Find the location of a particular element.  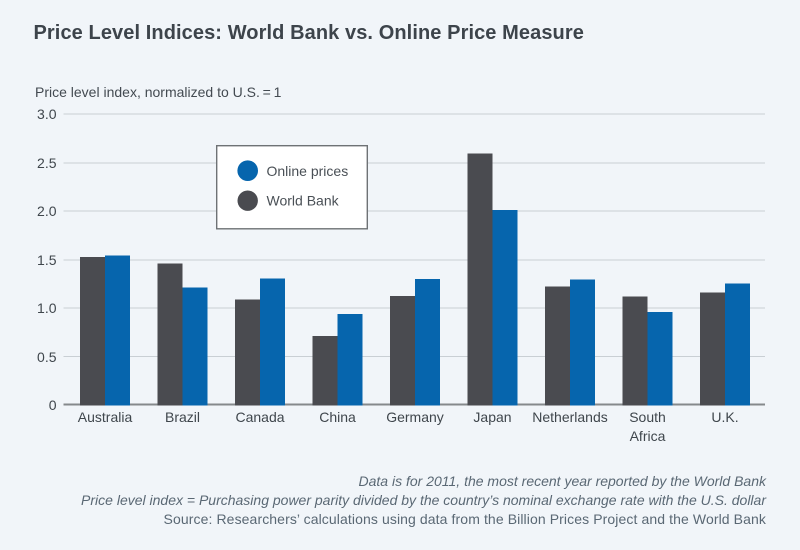

svg-text: World Bank is located at coordinates (303, 201).